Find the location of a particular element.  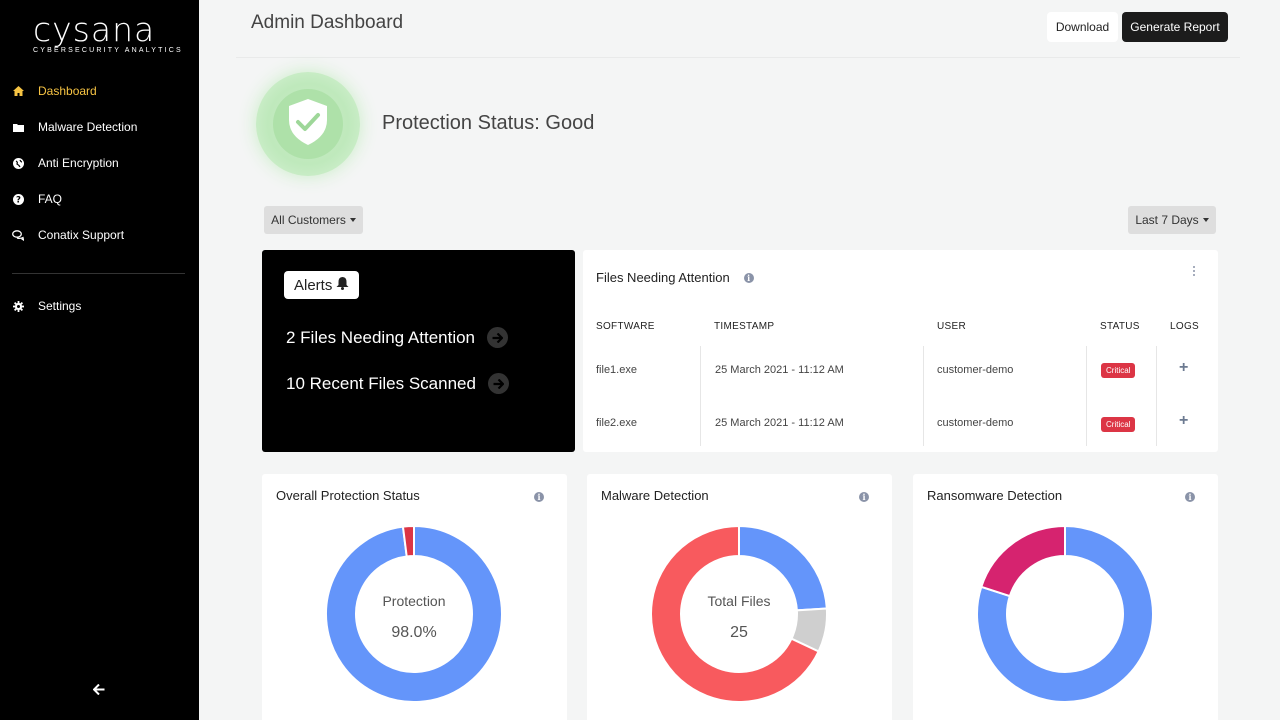

folder-icon is located at coordinates (18, 127).